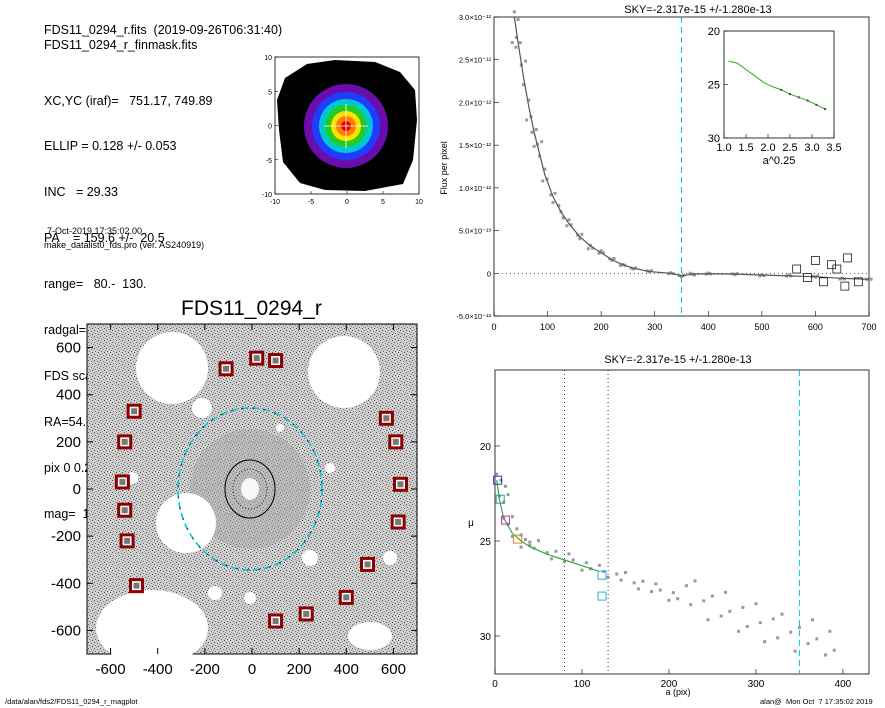 The height and width of the screenshot is (708, 885). Describe the element at coordinates (250, 489) in the screenshot. I see `inner-range-ellipse` at that location.